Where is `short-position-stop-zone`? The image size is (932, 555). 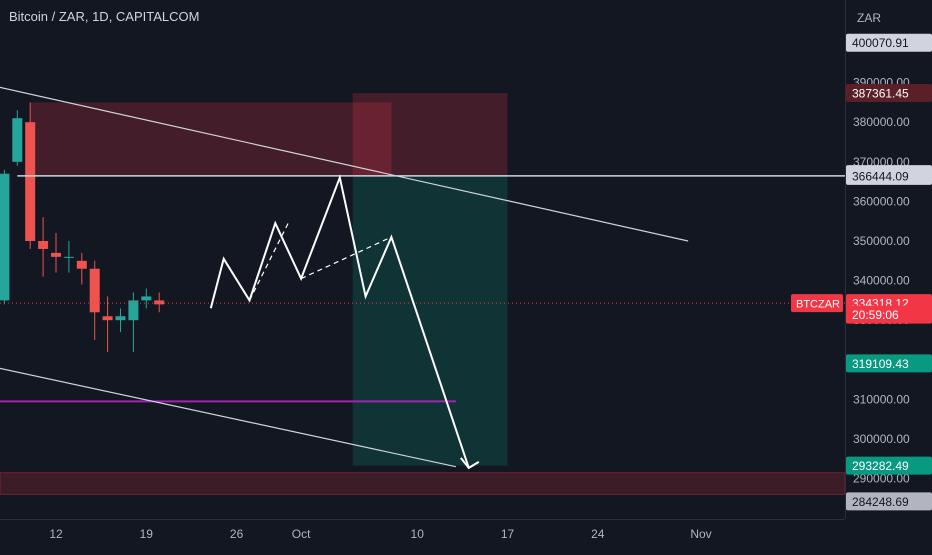 short-position-stop-zone is located at coordinates (430, 134).